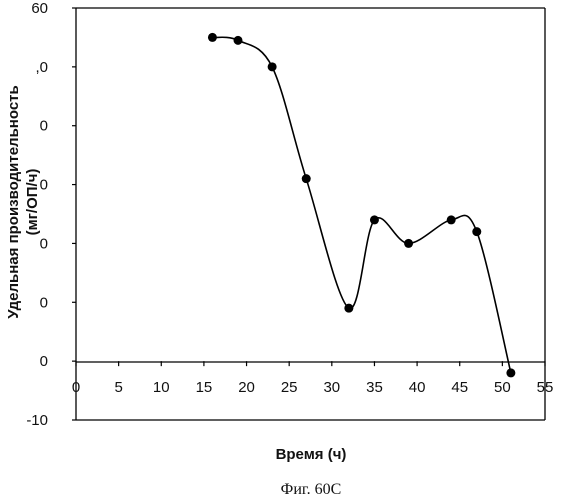 This screenshot has height=500, width=561. I want to click on x-tick-label: 40, so click(417, 387).